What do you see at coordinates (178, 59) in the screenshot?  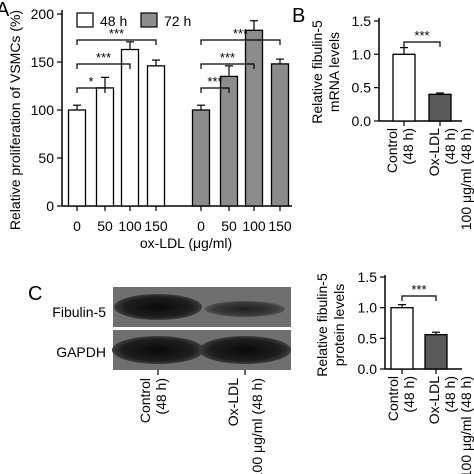 I see `panel-a-significance: ****************` at bounding box center [178, 59].